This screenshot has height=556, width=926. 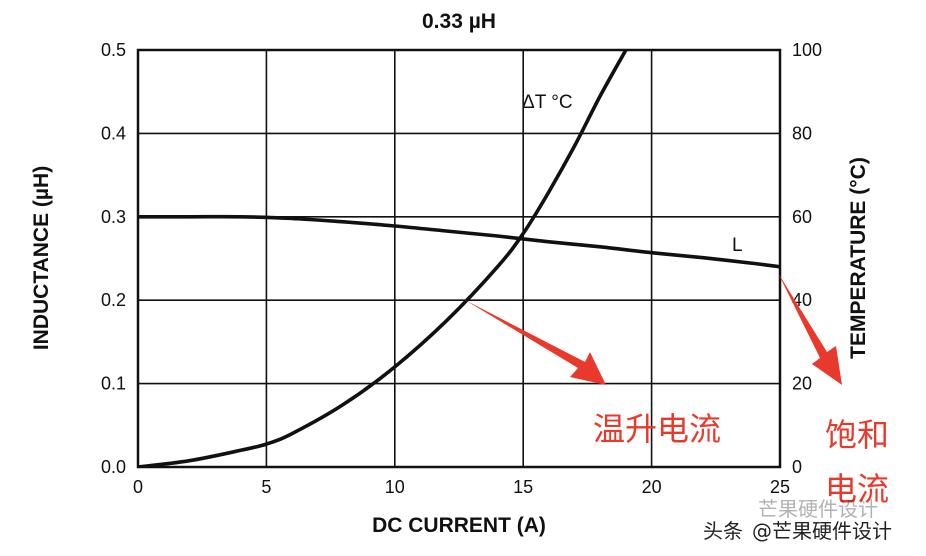 I want to click on watermark-faded: 芒果硬件设计, so click(x=818, y=509).